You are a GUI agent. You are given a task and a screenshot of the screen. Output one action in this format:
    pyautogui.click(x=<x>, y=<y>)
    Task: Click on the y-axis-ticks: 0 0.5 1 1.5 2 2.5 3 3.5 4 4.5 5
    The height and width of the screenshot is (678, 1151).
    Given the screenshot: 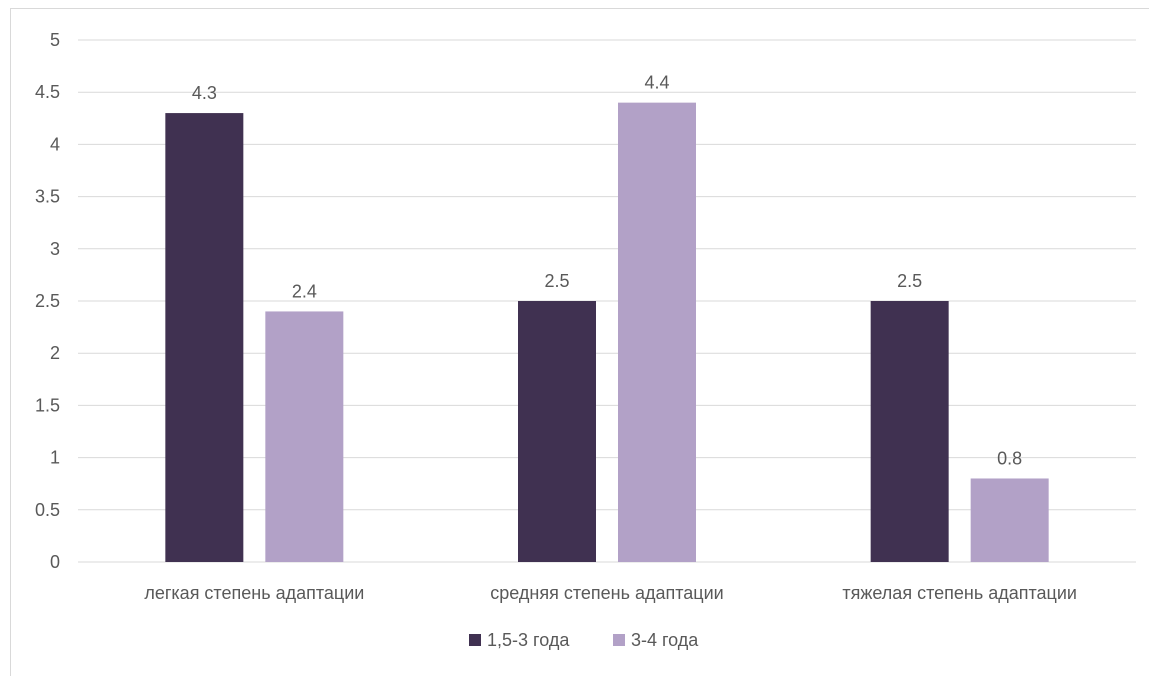 What is the action you would take?
    pyautogui.click(x=47, y=301)
    